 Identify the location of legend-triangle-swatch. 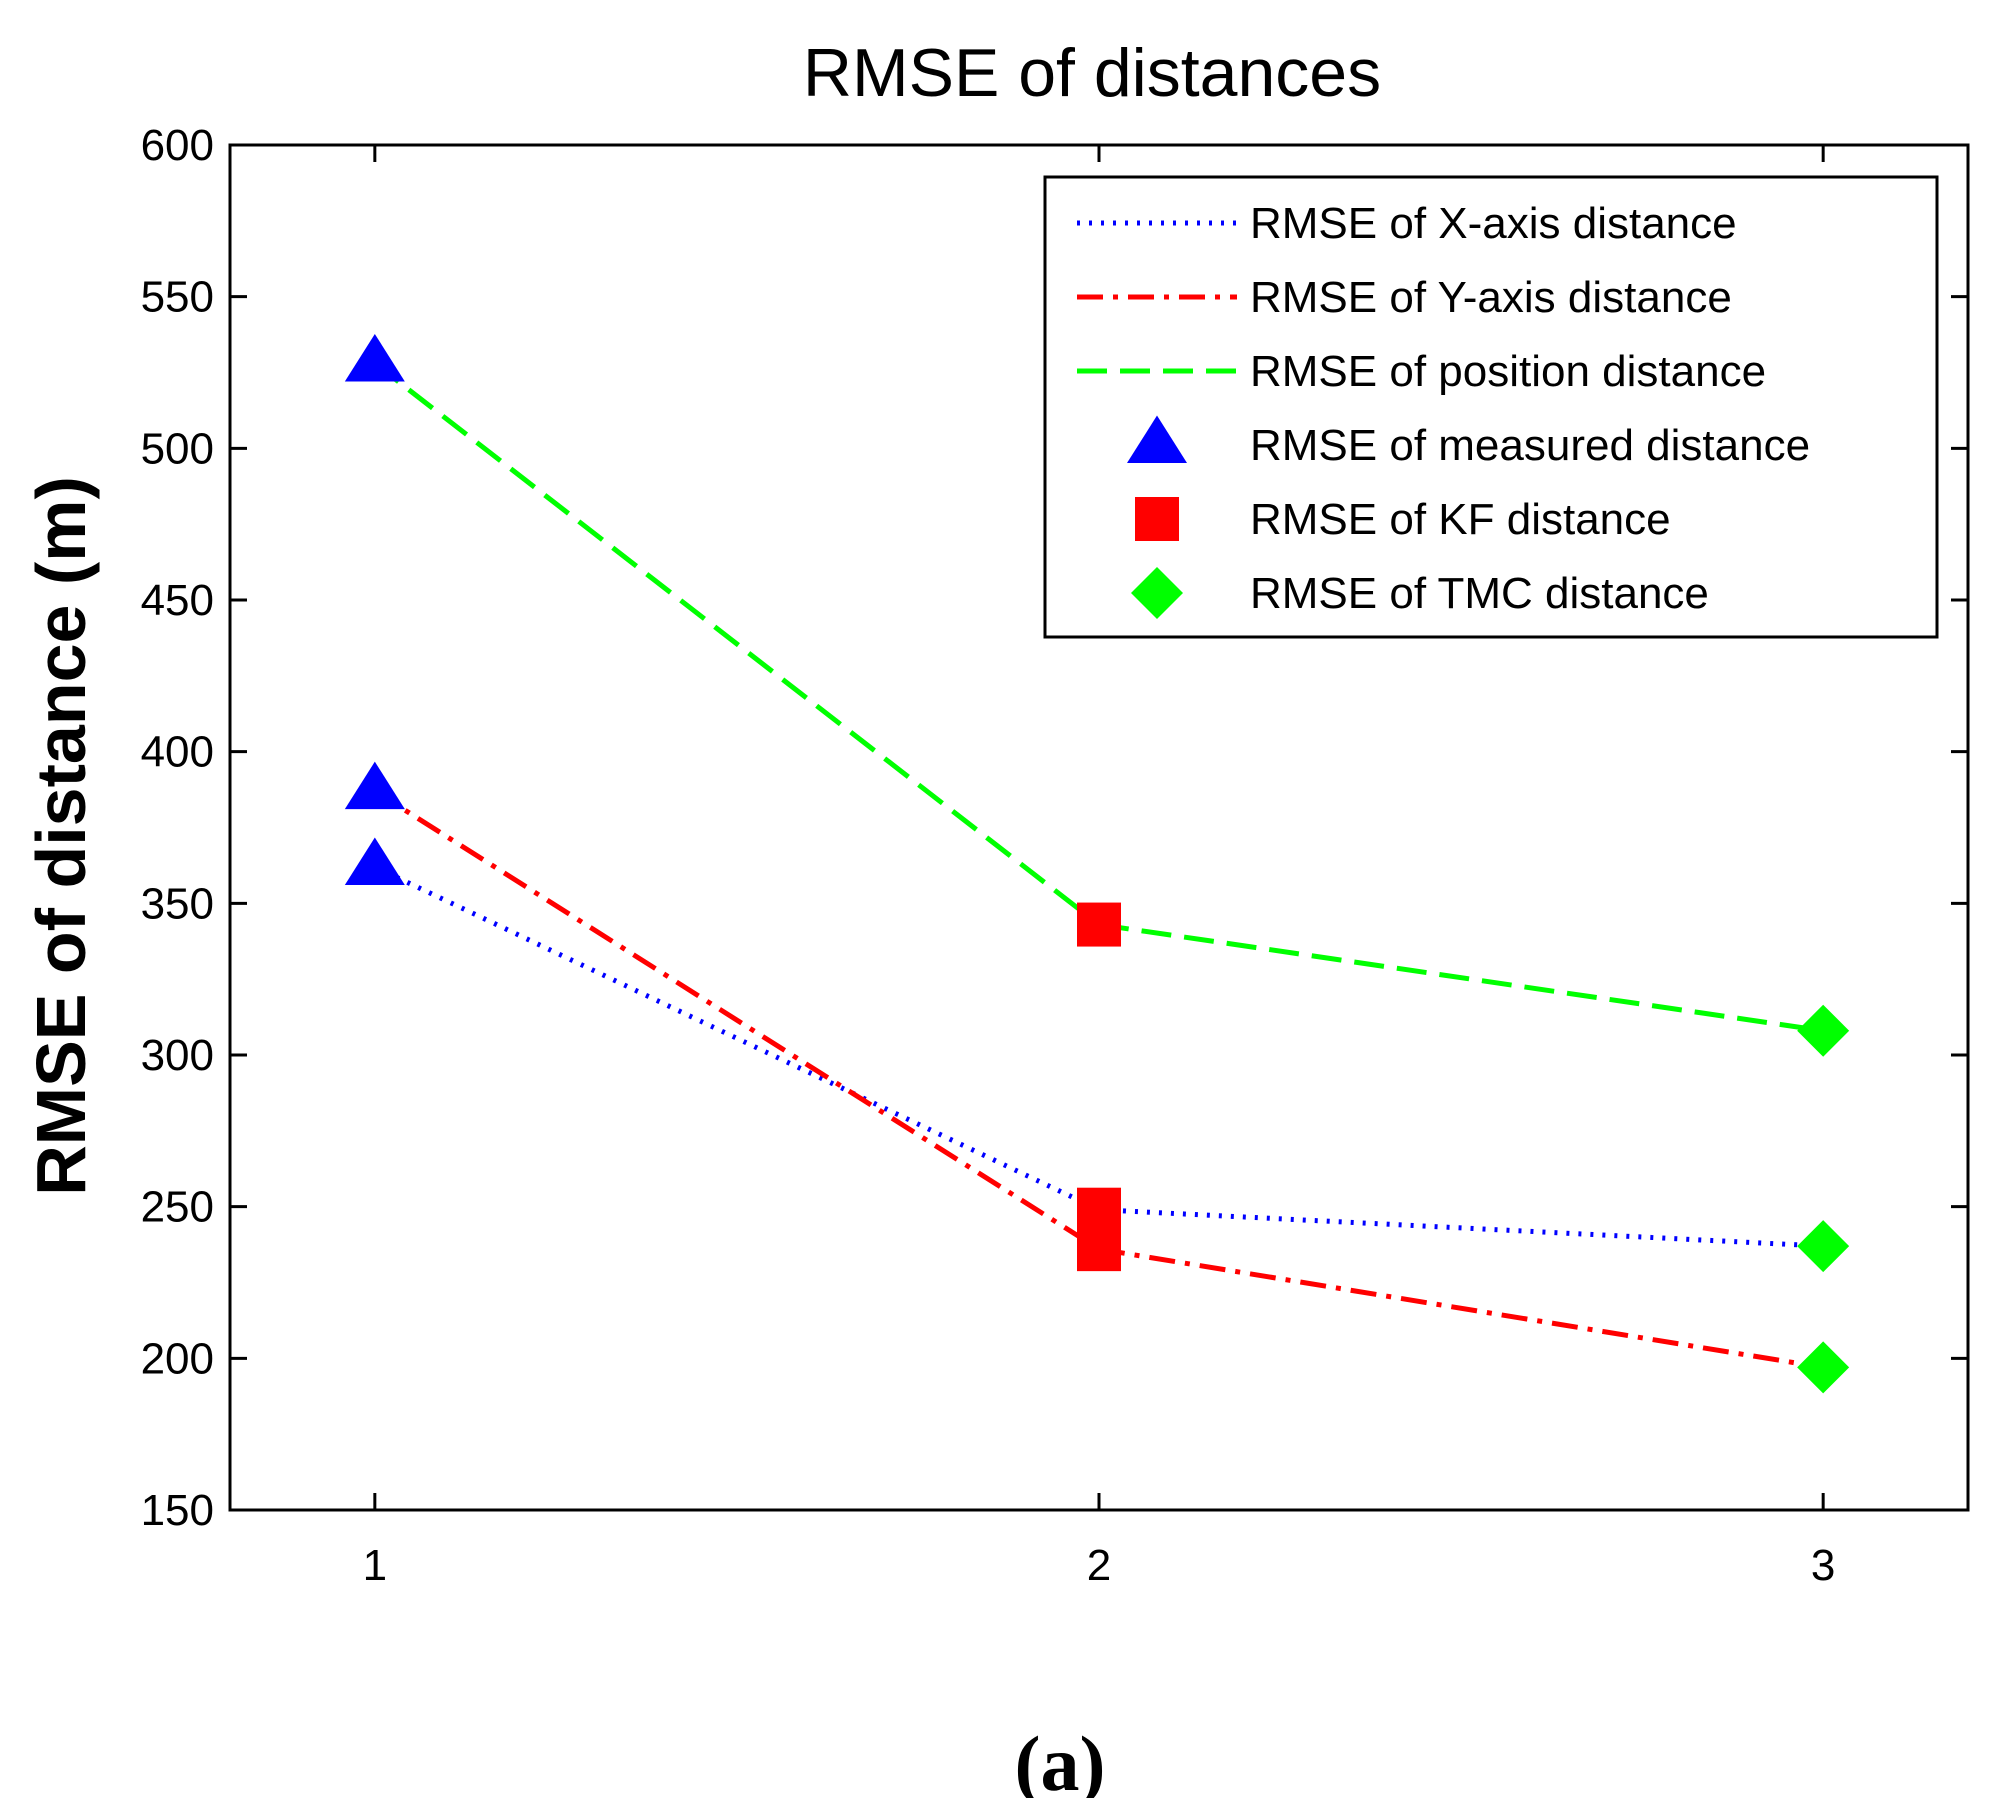
(1157, 439).